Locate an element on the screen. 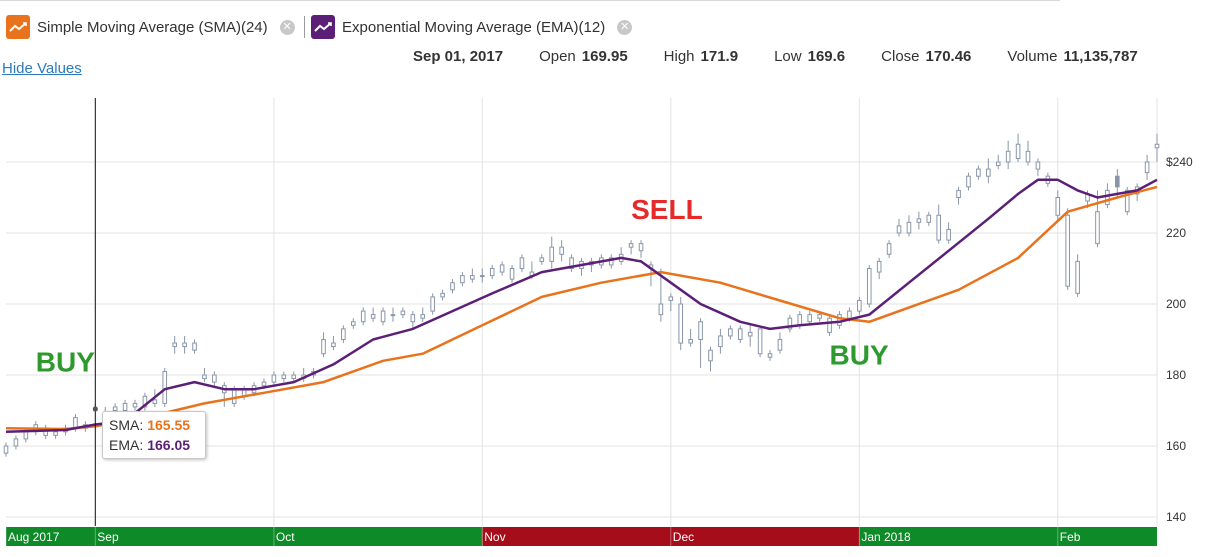  signal-band-sell is located at coordinates (671, 536).